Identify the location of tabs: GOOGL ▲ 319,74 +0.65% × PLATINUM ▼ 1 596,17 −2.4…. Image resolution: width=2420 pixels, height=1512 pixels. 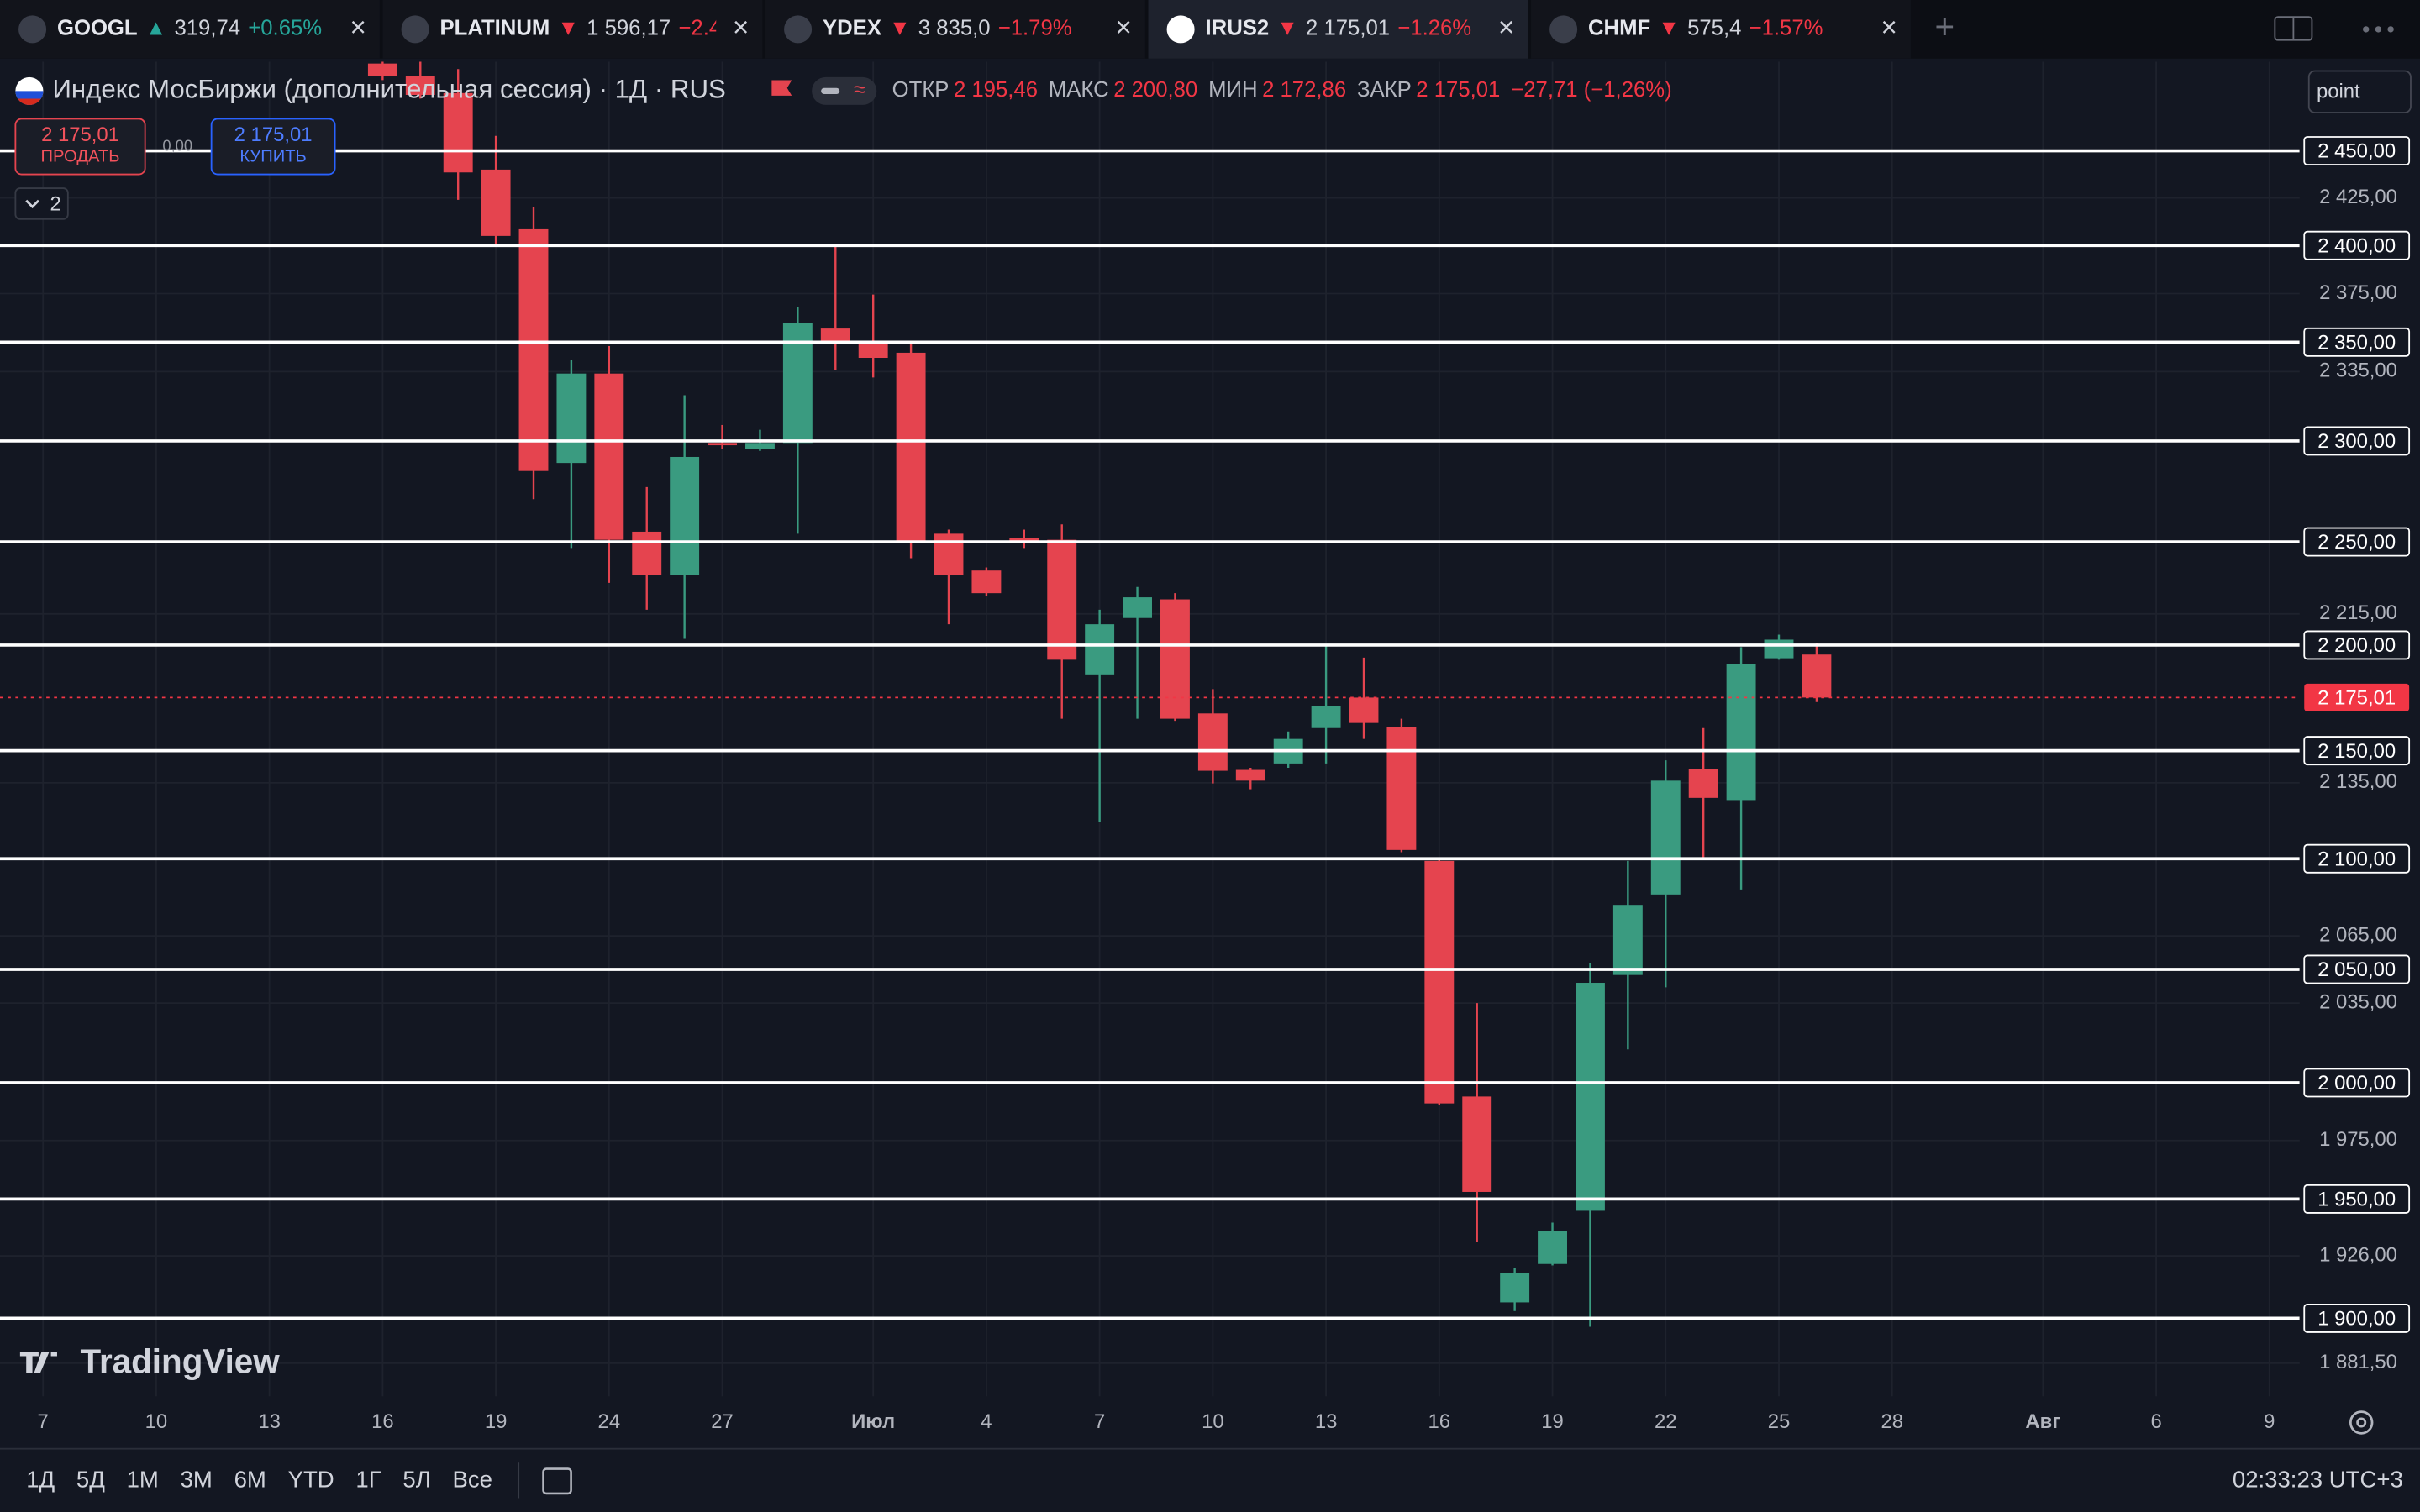
(956, 29).